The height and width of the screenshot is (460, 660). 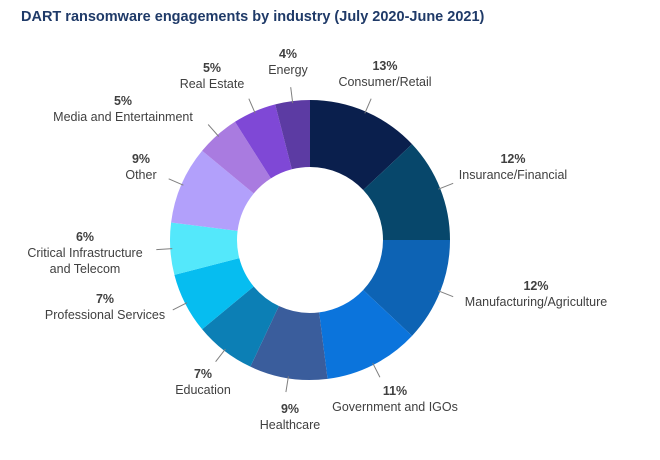 I want to click on category-label: Manufacturing/Agriculture, so click(x=536, y=302).